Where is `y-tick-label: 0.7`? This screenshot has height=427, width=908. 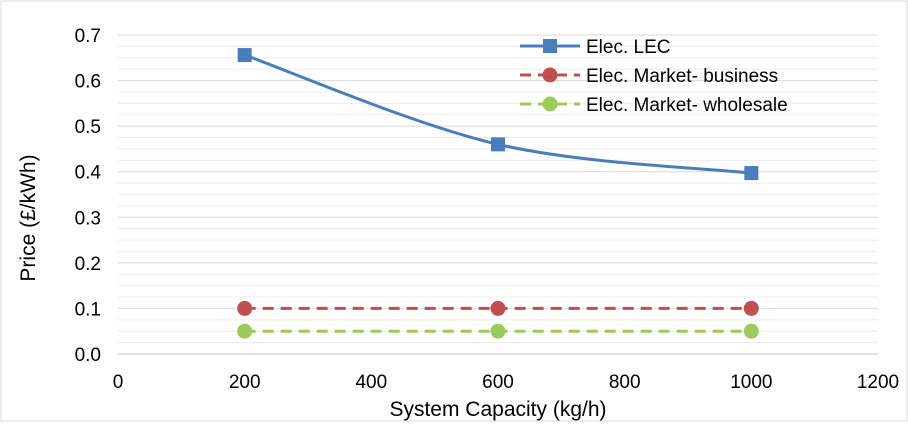
y-tick-label: 0.7 is located at coordinates (88, 36).